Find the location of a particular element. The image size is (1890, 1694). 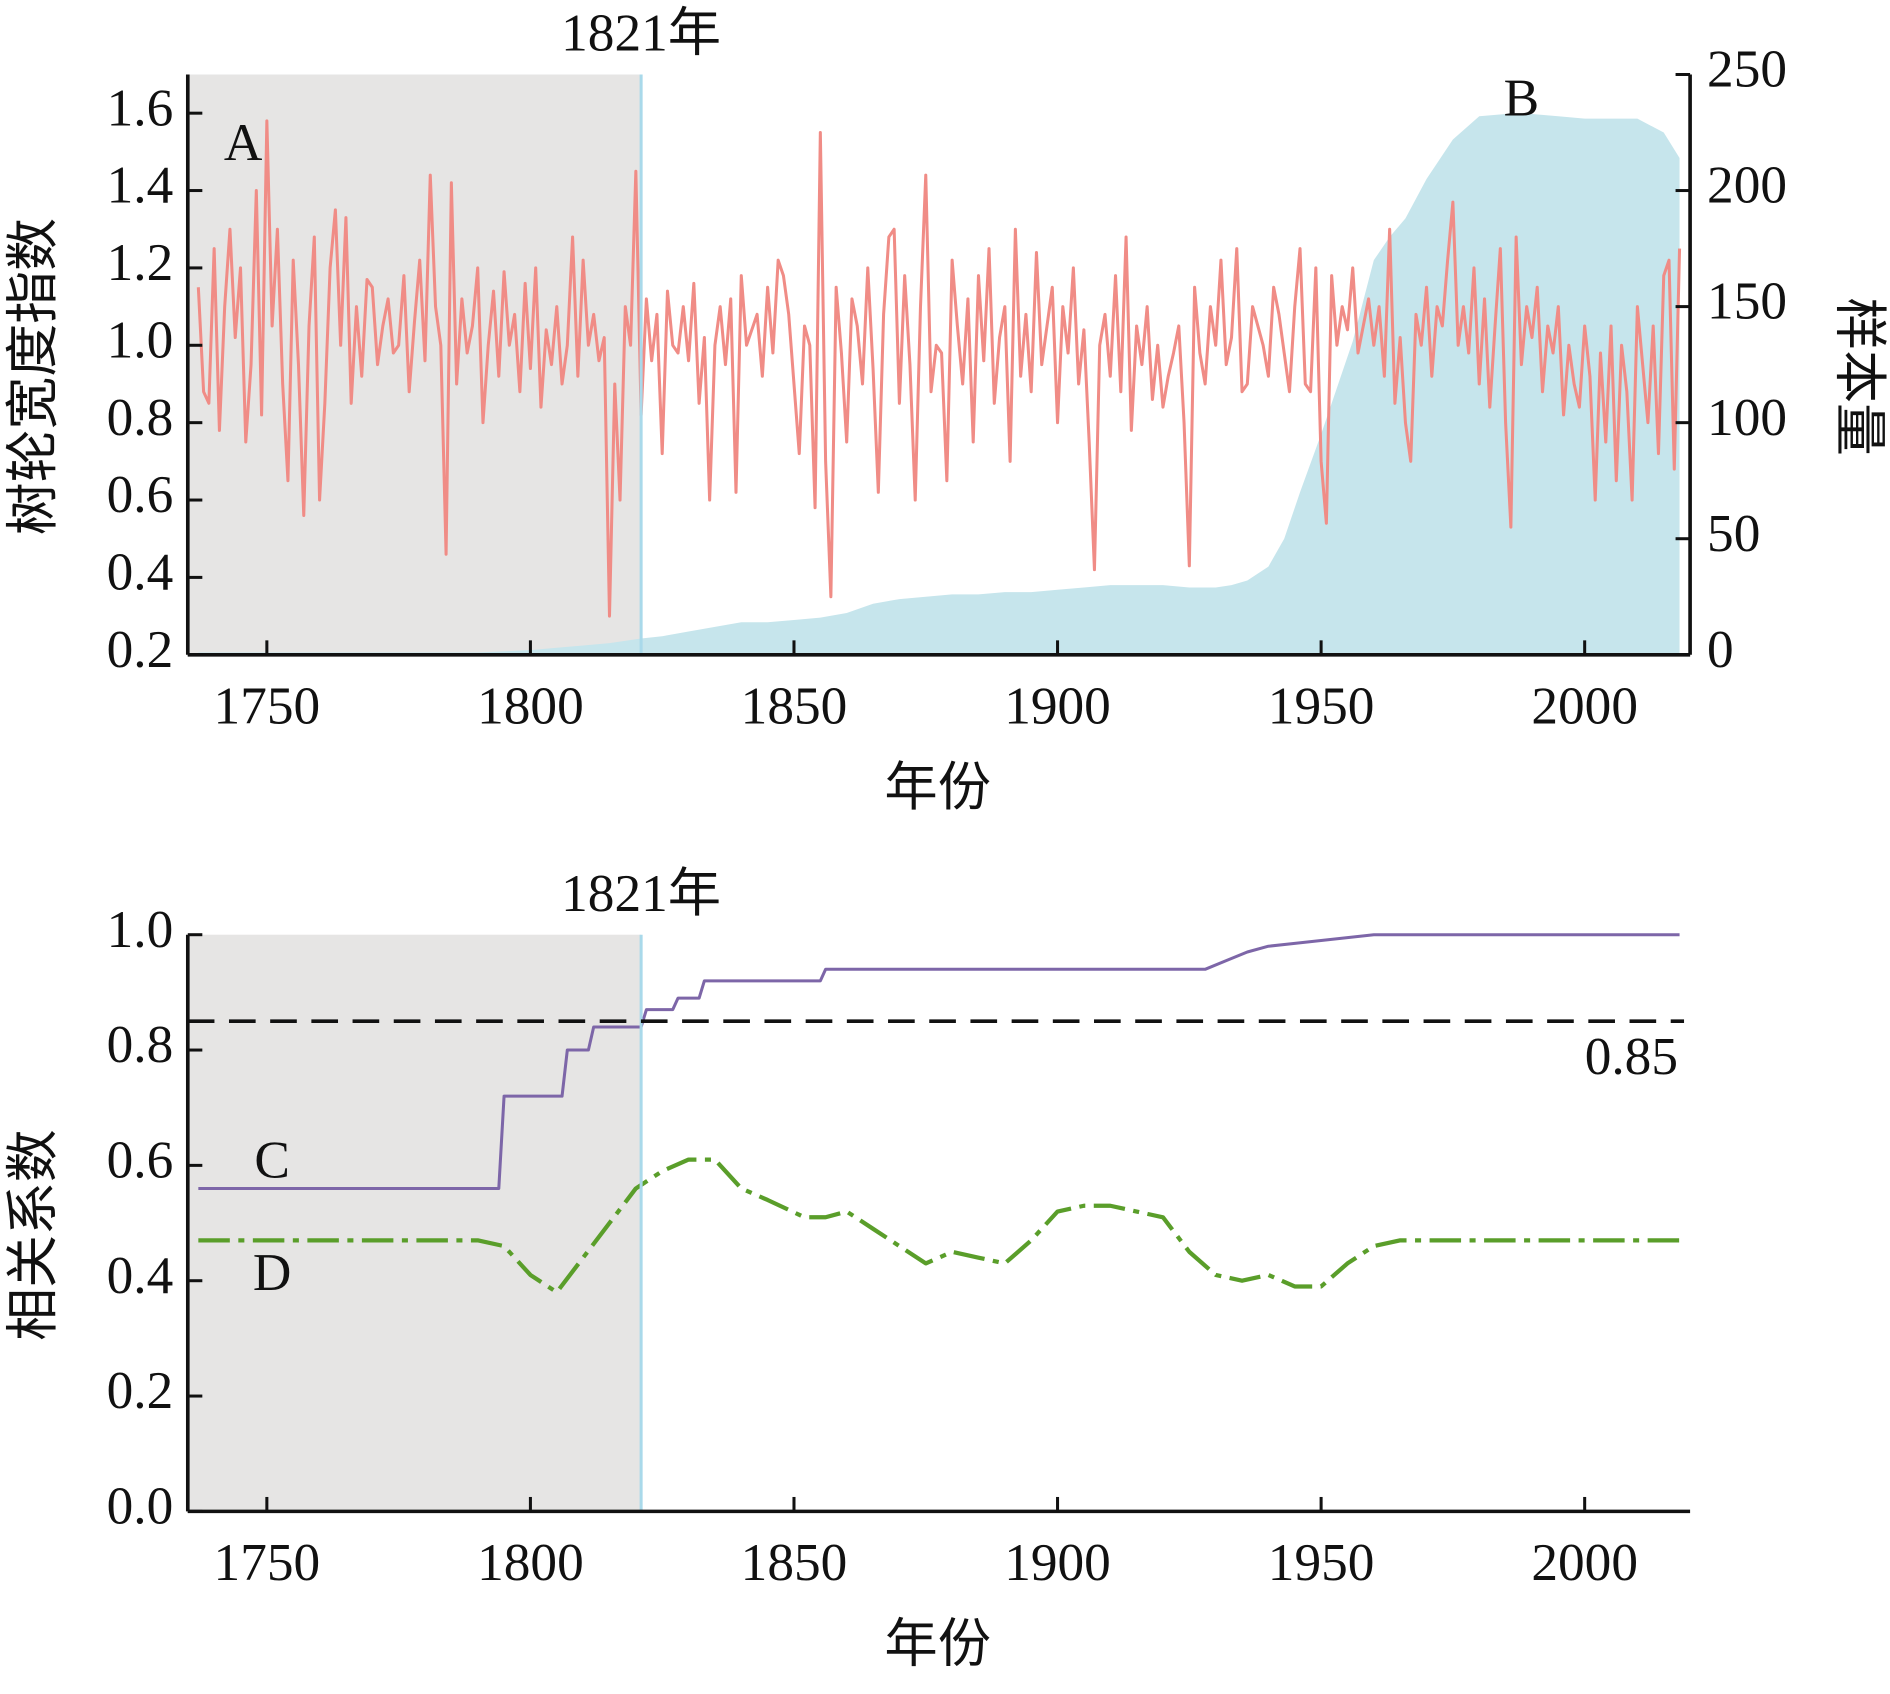

y-tick-label: 1.4 is located at coordinates (140, 186).